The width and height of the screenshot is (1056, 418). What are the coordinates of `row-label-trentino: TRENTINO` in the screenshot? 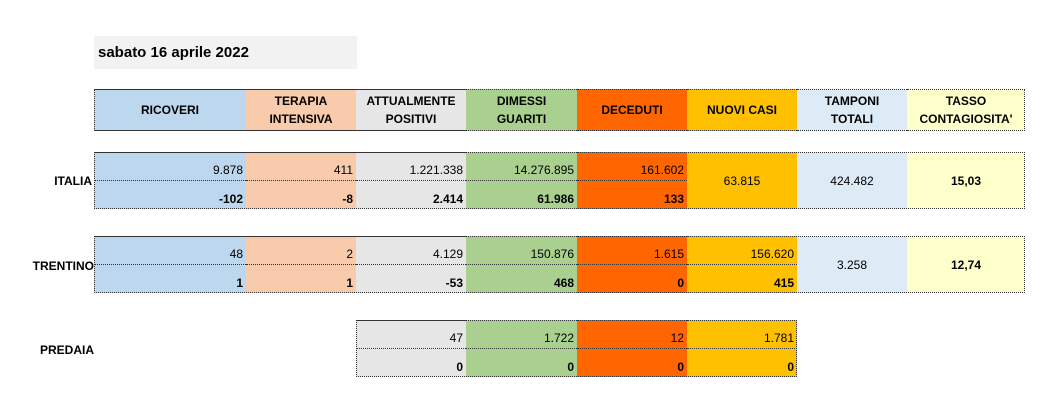 It's located at (63, 266).